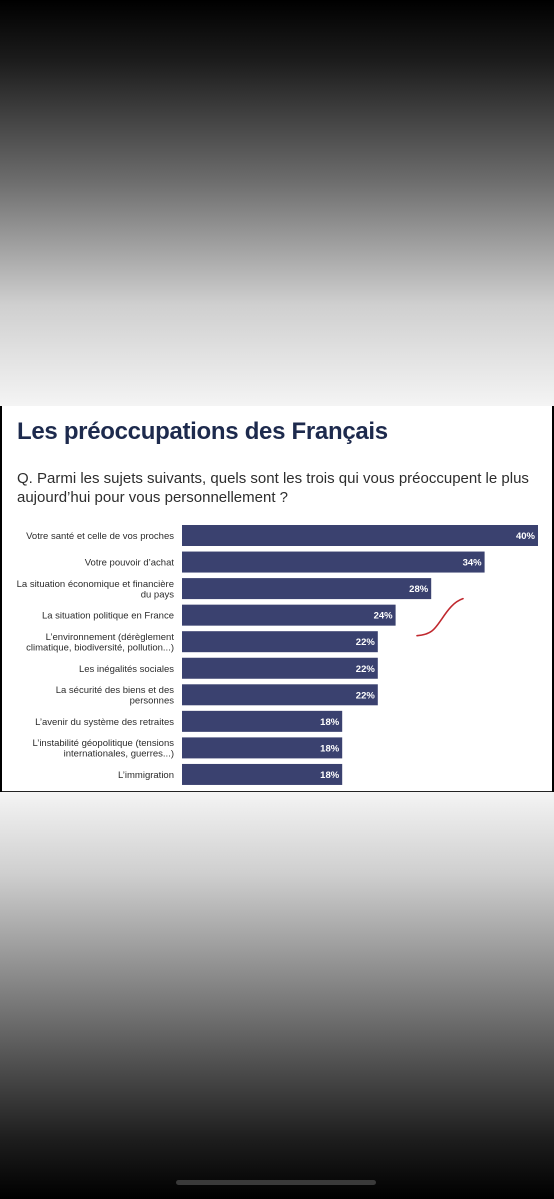  Describe the element at coordinates (100, 647) in the screenshot. I see `category-label: climatique, biodiversité, pollution...)` at that location.